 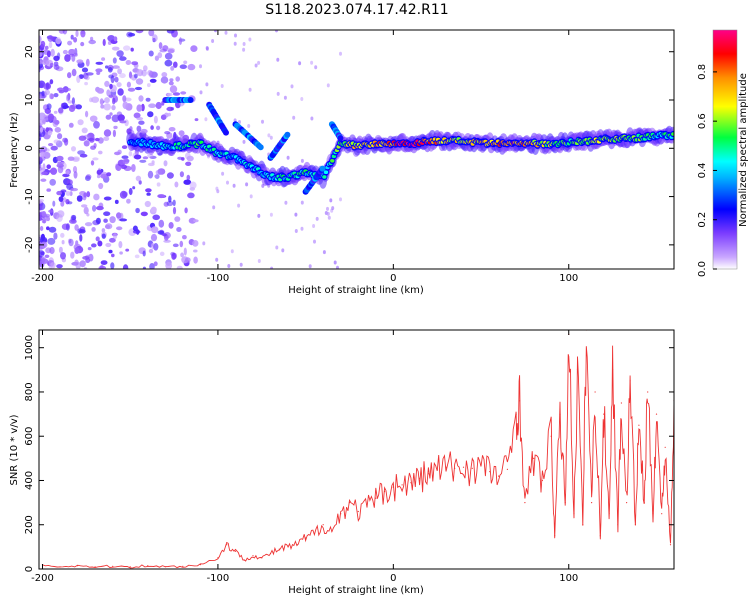 What do you see at coordinates (29, 569) in the screenshot?
I see `y-tick-label: 0` at bounding box center [29, 569].